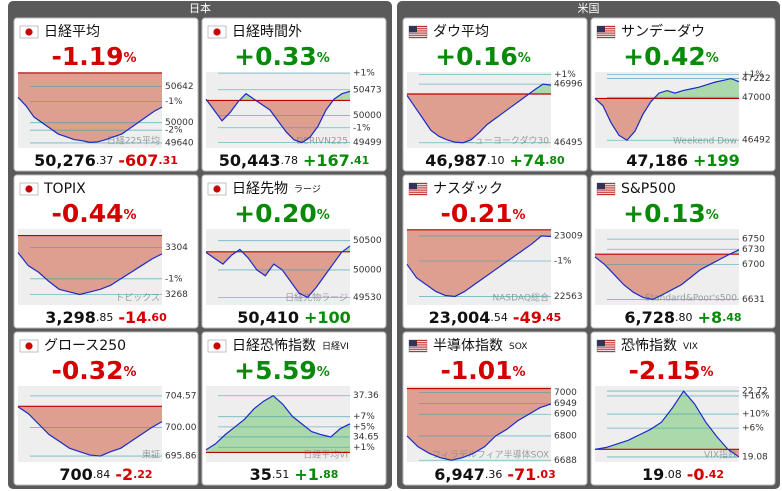  What do you see at coordinates (546, 474) in the screenshot?
I see `change-decimals: .03` at bounding box center [546, 474].